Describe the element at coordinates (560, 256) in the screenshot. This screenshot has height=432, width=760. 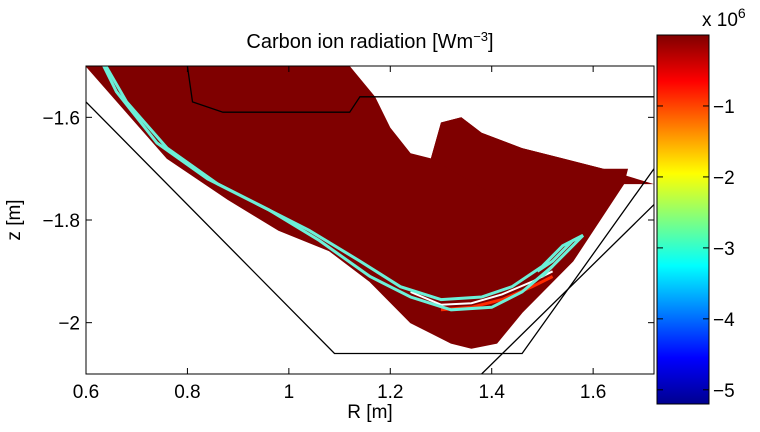
I see `cyan-contour` at that location.